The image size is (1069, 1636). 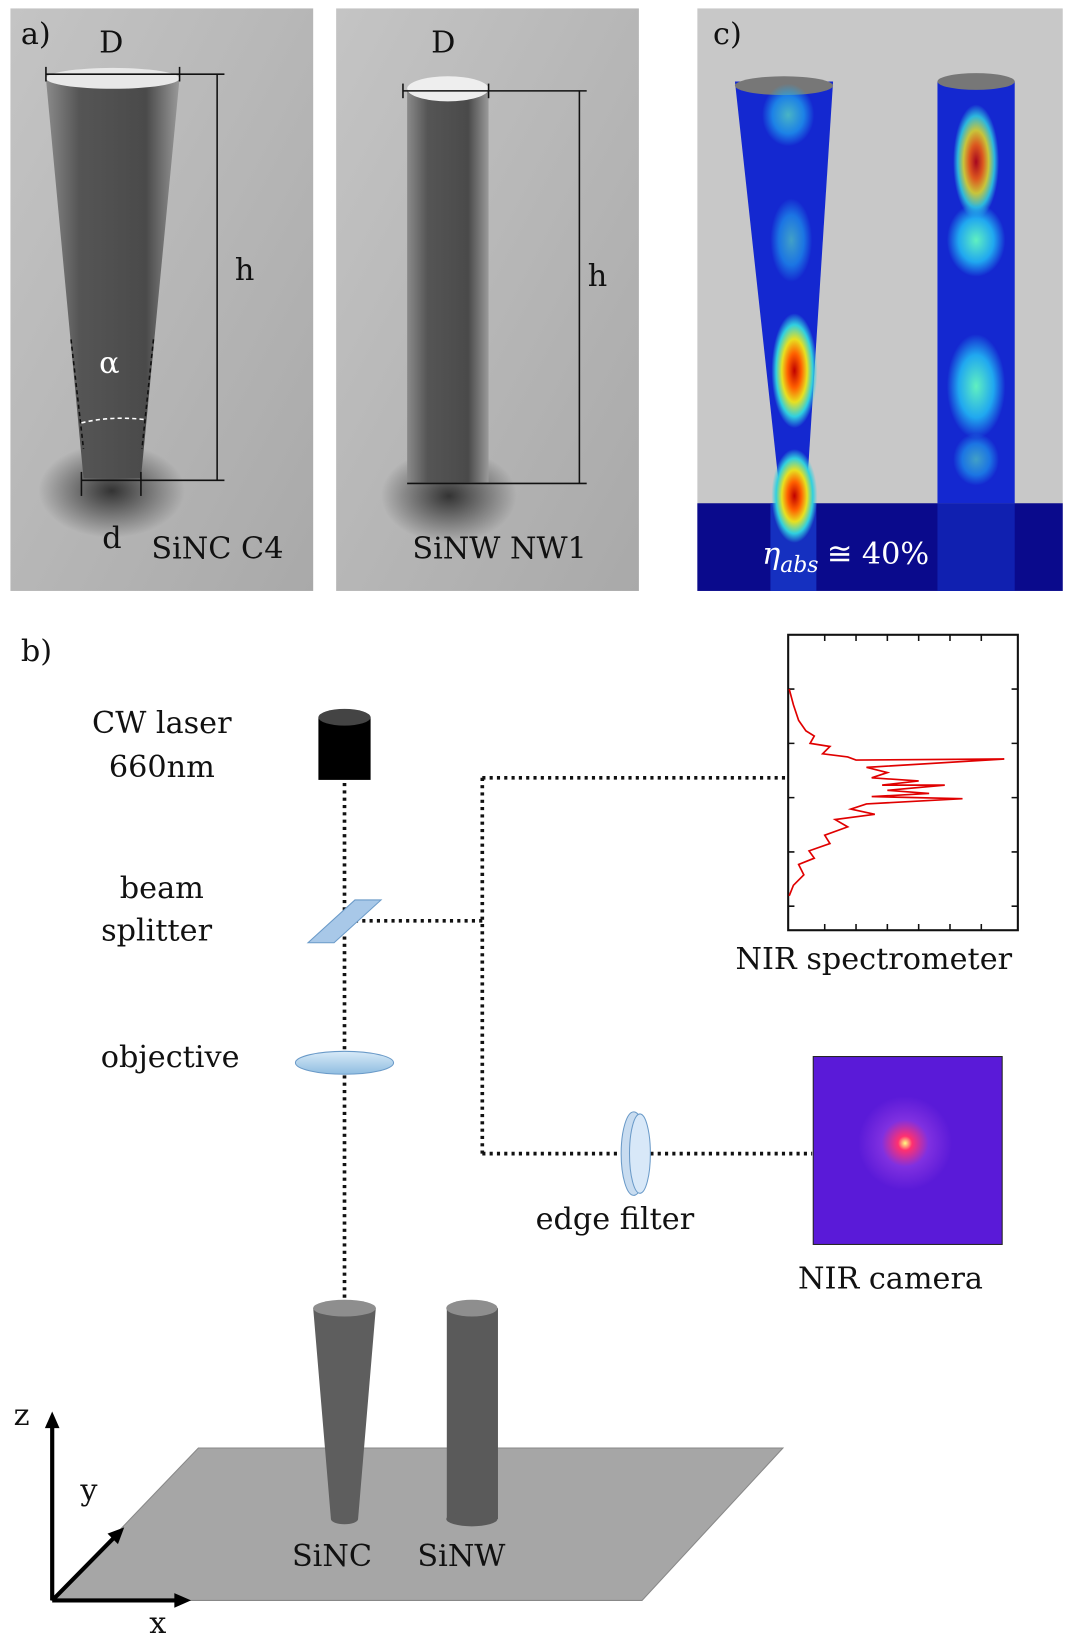 What do you see at coordinates (727, 34) in the screenshot?
I see `panel-label: c)` at bounding box center [727, 34].